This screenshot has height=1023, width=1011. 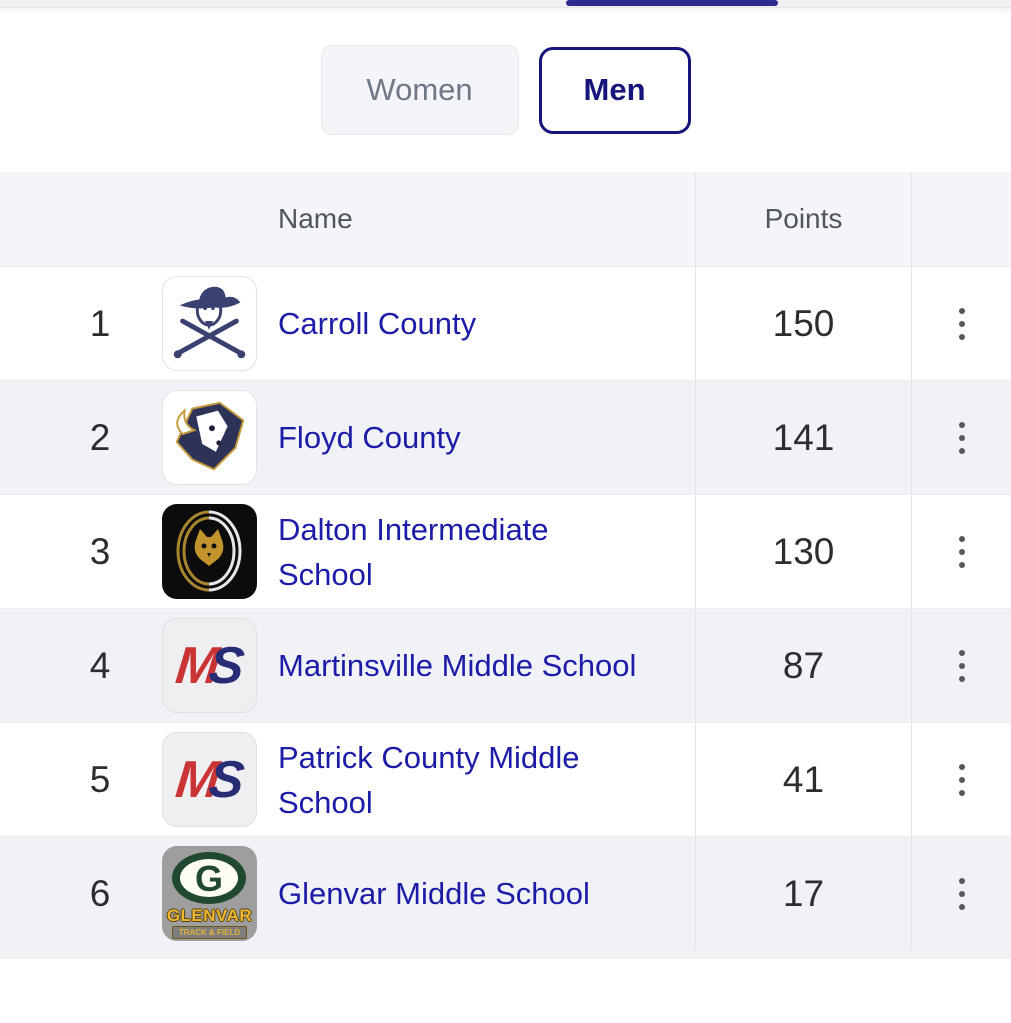 I want to click on track-oval-wildcat-icon, so click(x=209, y=551).